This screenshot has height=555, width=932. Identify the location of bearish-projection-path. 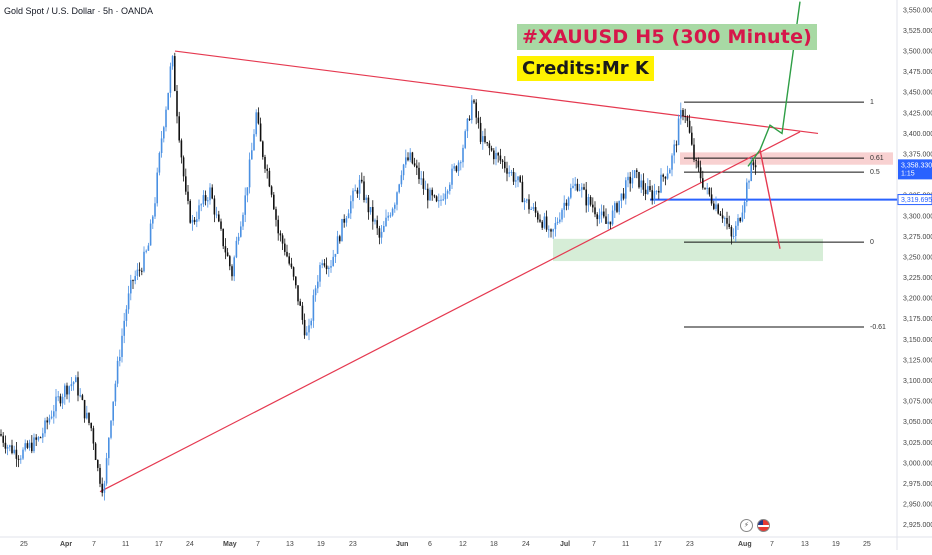
(770, 199).